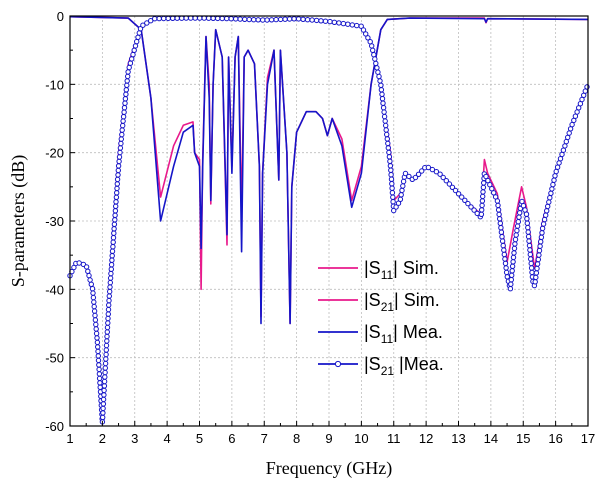  I want to click on y-tick-label: -10, so click(54, 84).